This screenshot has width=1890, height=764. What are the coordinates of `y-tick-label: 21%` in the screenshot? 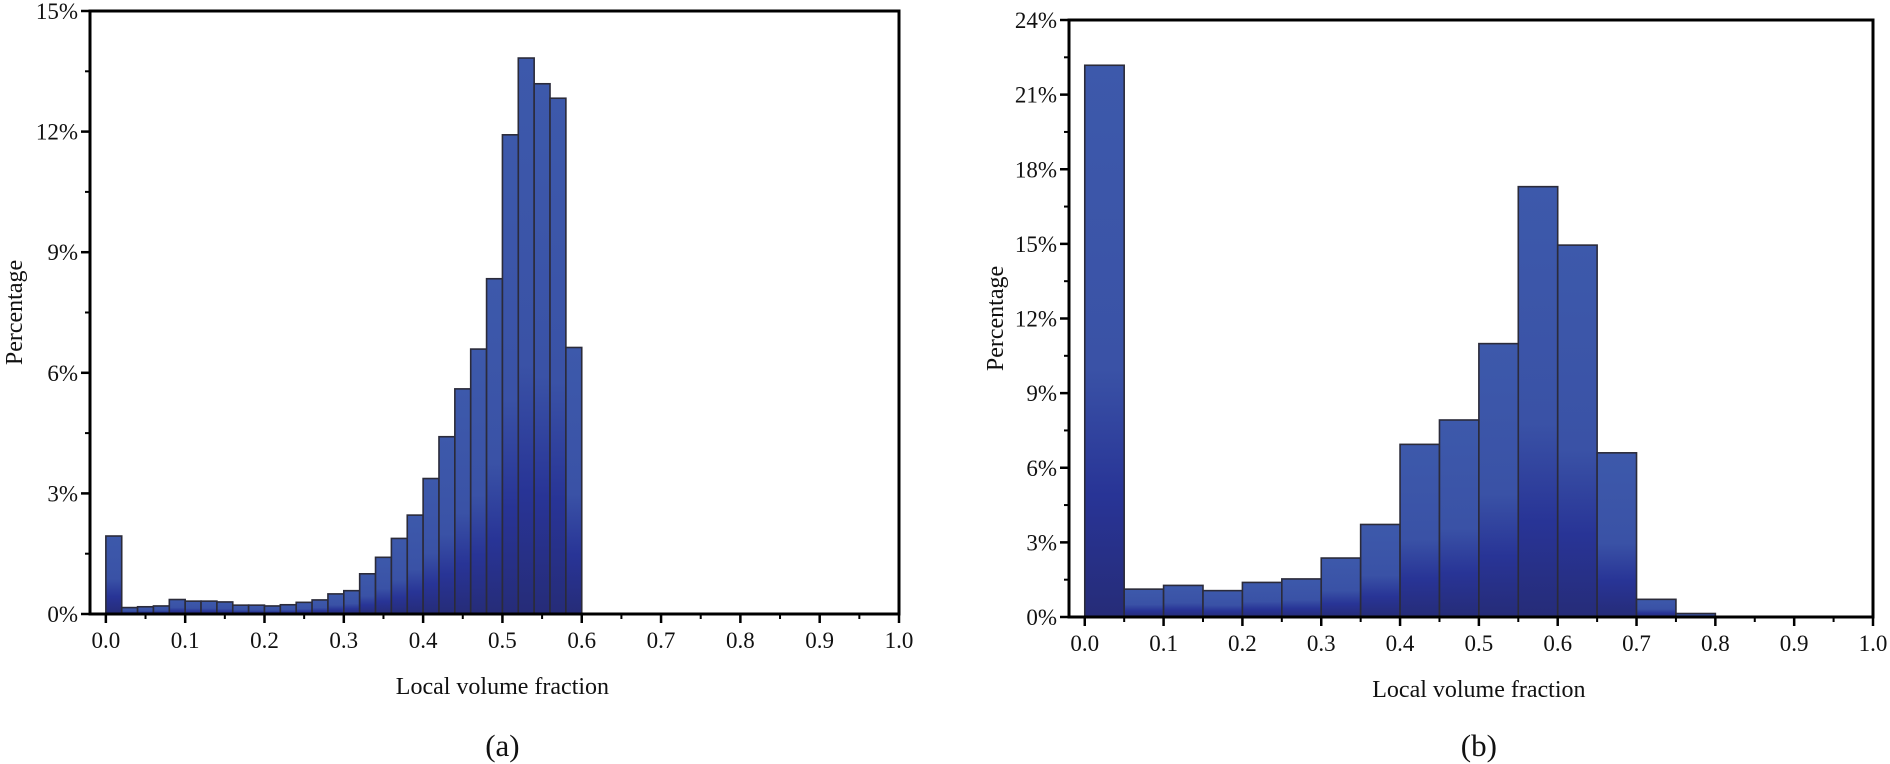 It's located at (1036, 95).